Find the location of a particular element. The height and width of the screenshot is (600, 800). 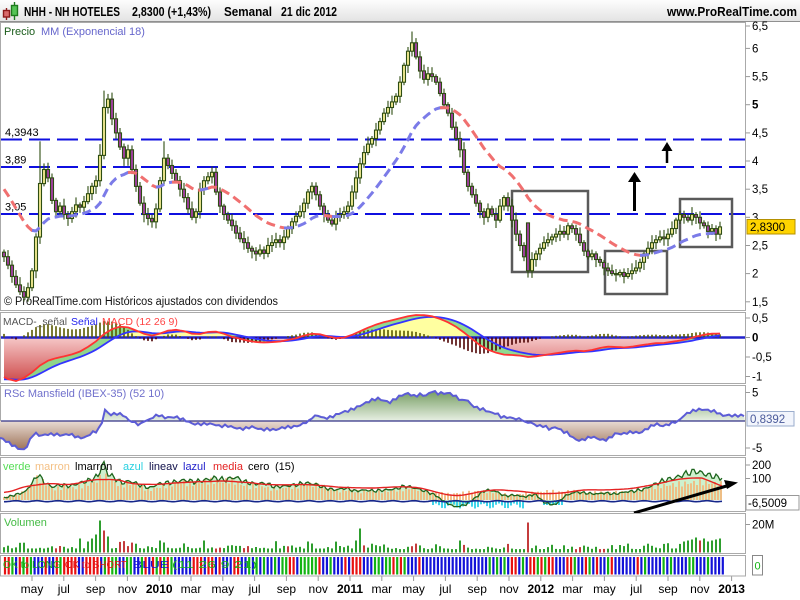

svg-text: MACD (12 26 9) is located at coordinates (140, 322).